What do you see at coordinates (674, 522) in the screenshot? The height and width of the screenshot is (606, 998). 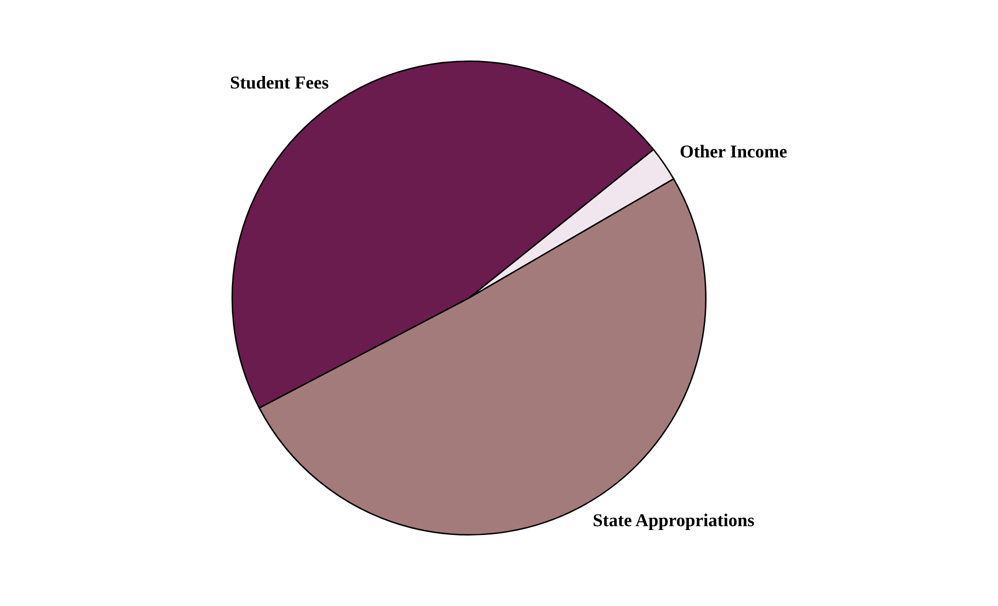 I see `slice-label: State Appropriations` at bounding box center [674, 522].